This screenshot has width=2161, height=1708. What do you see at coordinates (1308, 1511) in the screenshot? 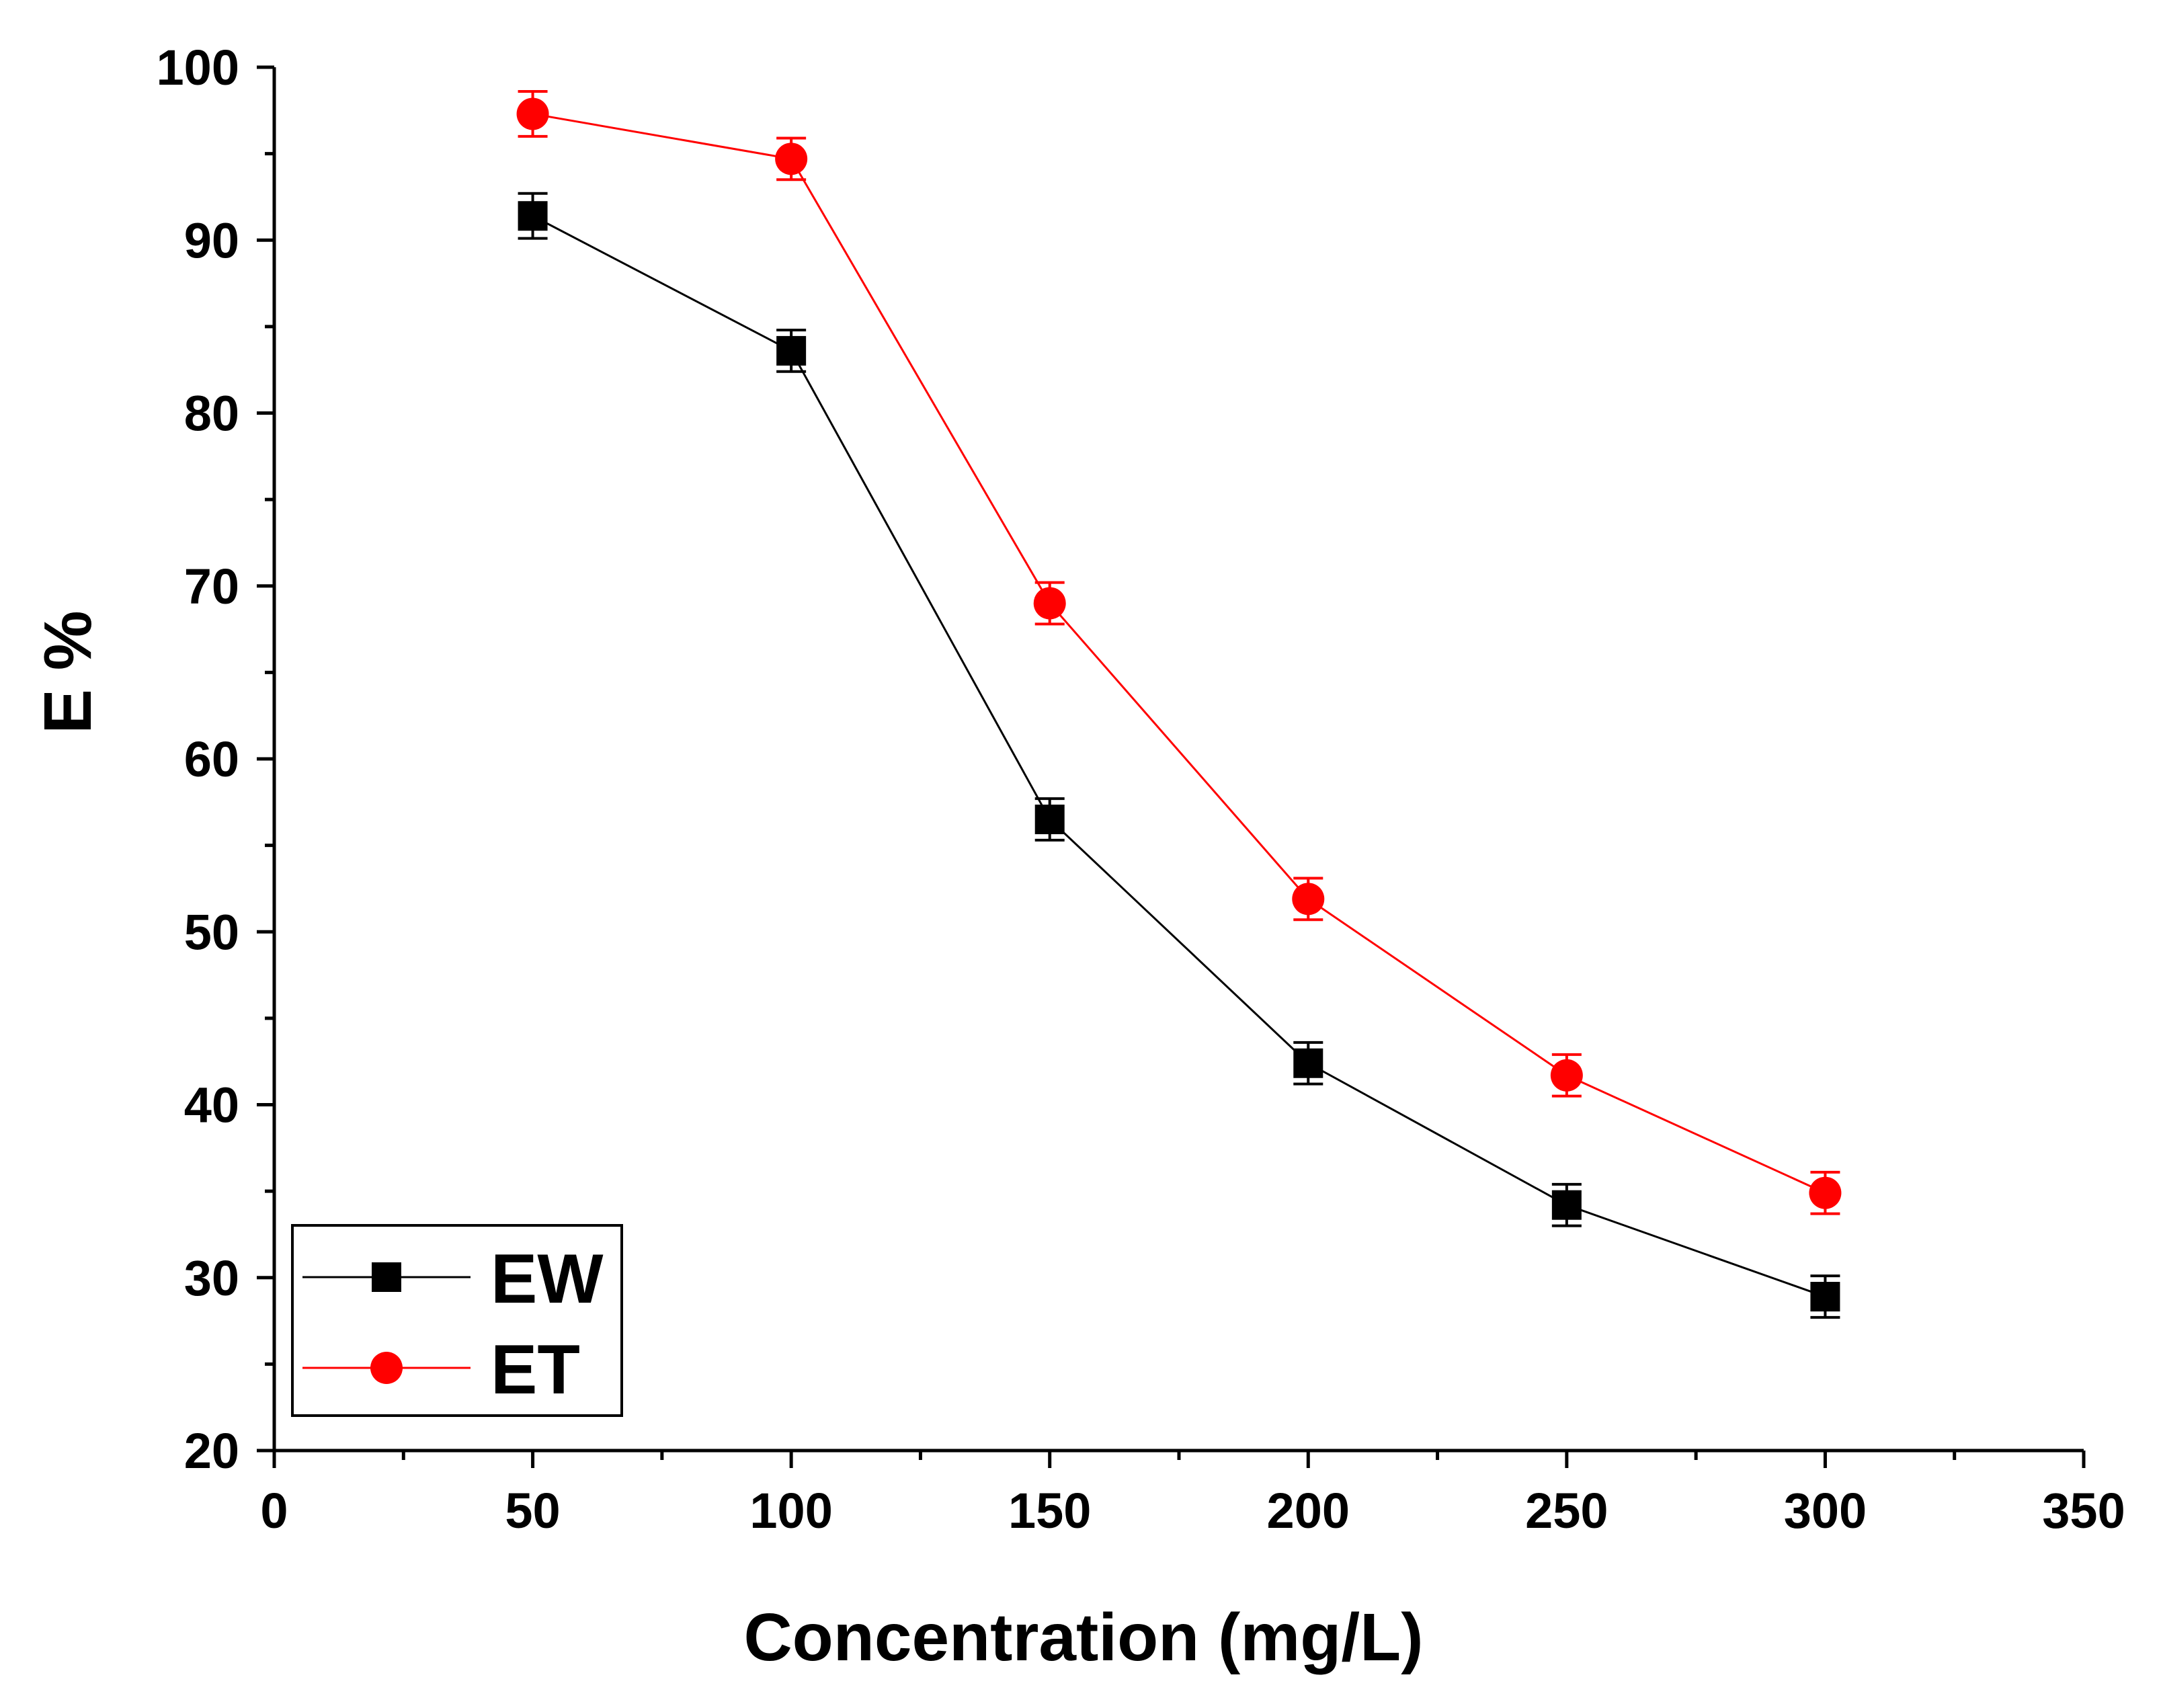
I see `x-tick-label: 200` at bounding box center [1308, 1511].